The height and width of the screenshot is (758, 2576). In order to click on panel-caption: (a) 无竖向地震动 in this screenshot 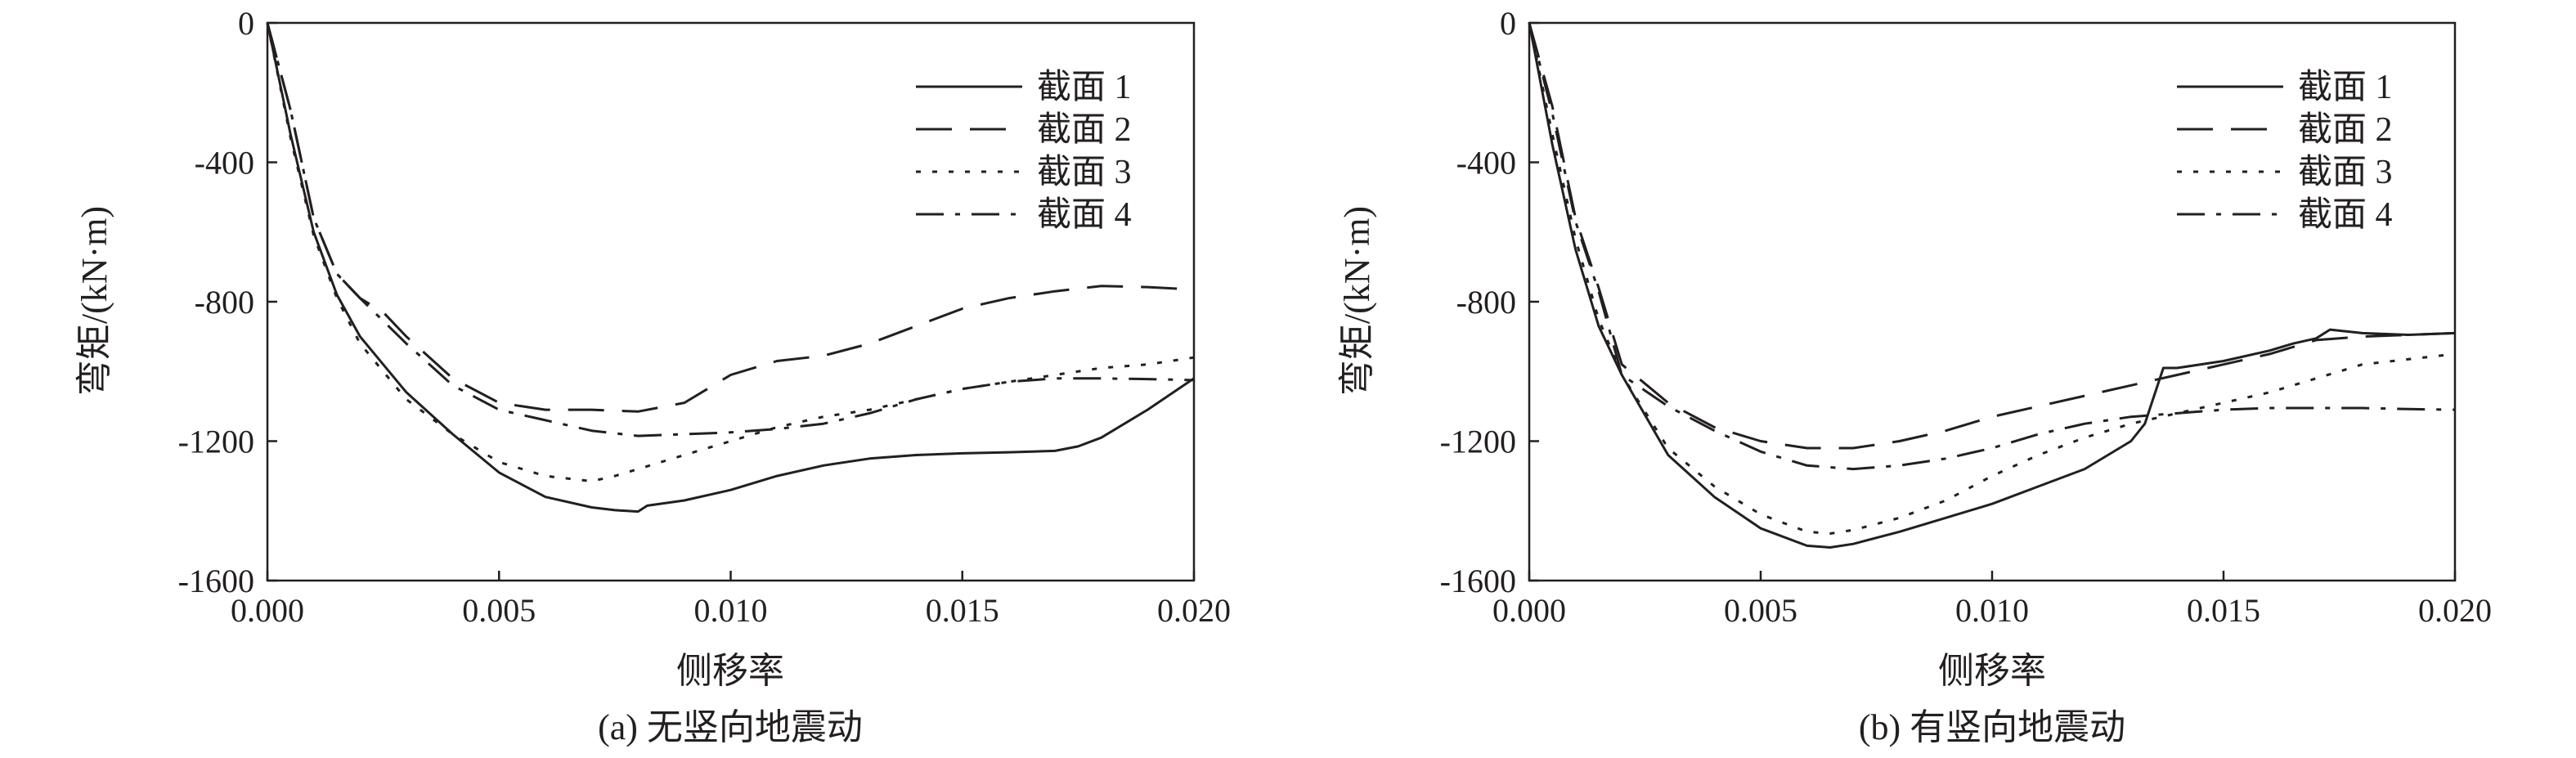, I will do `click(730, 727)`.